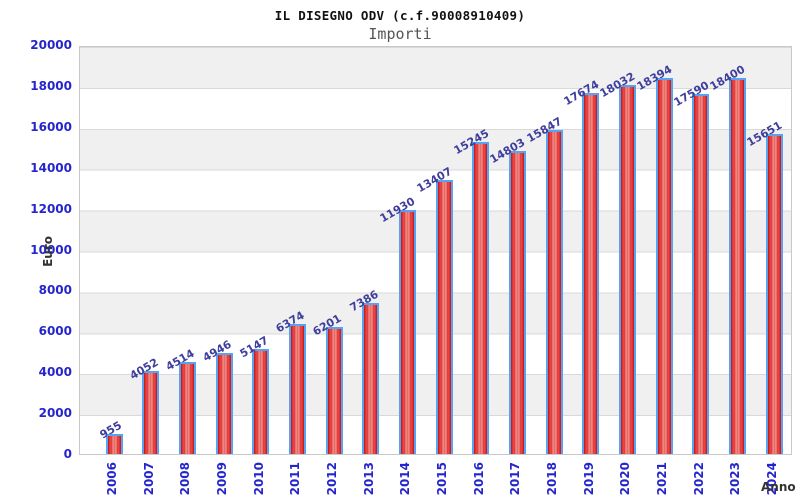 The width and height of the screenshot is (800, 500). I want to click on y-tick-label: 10000, so click(51, 249).